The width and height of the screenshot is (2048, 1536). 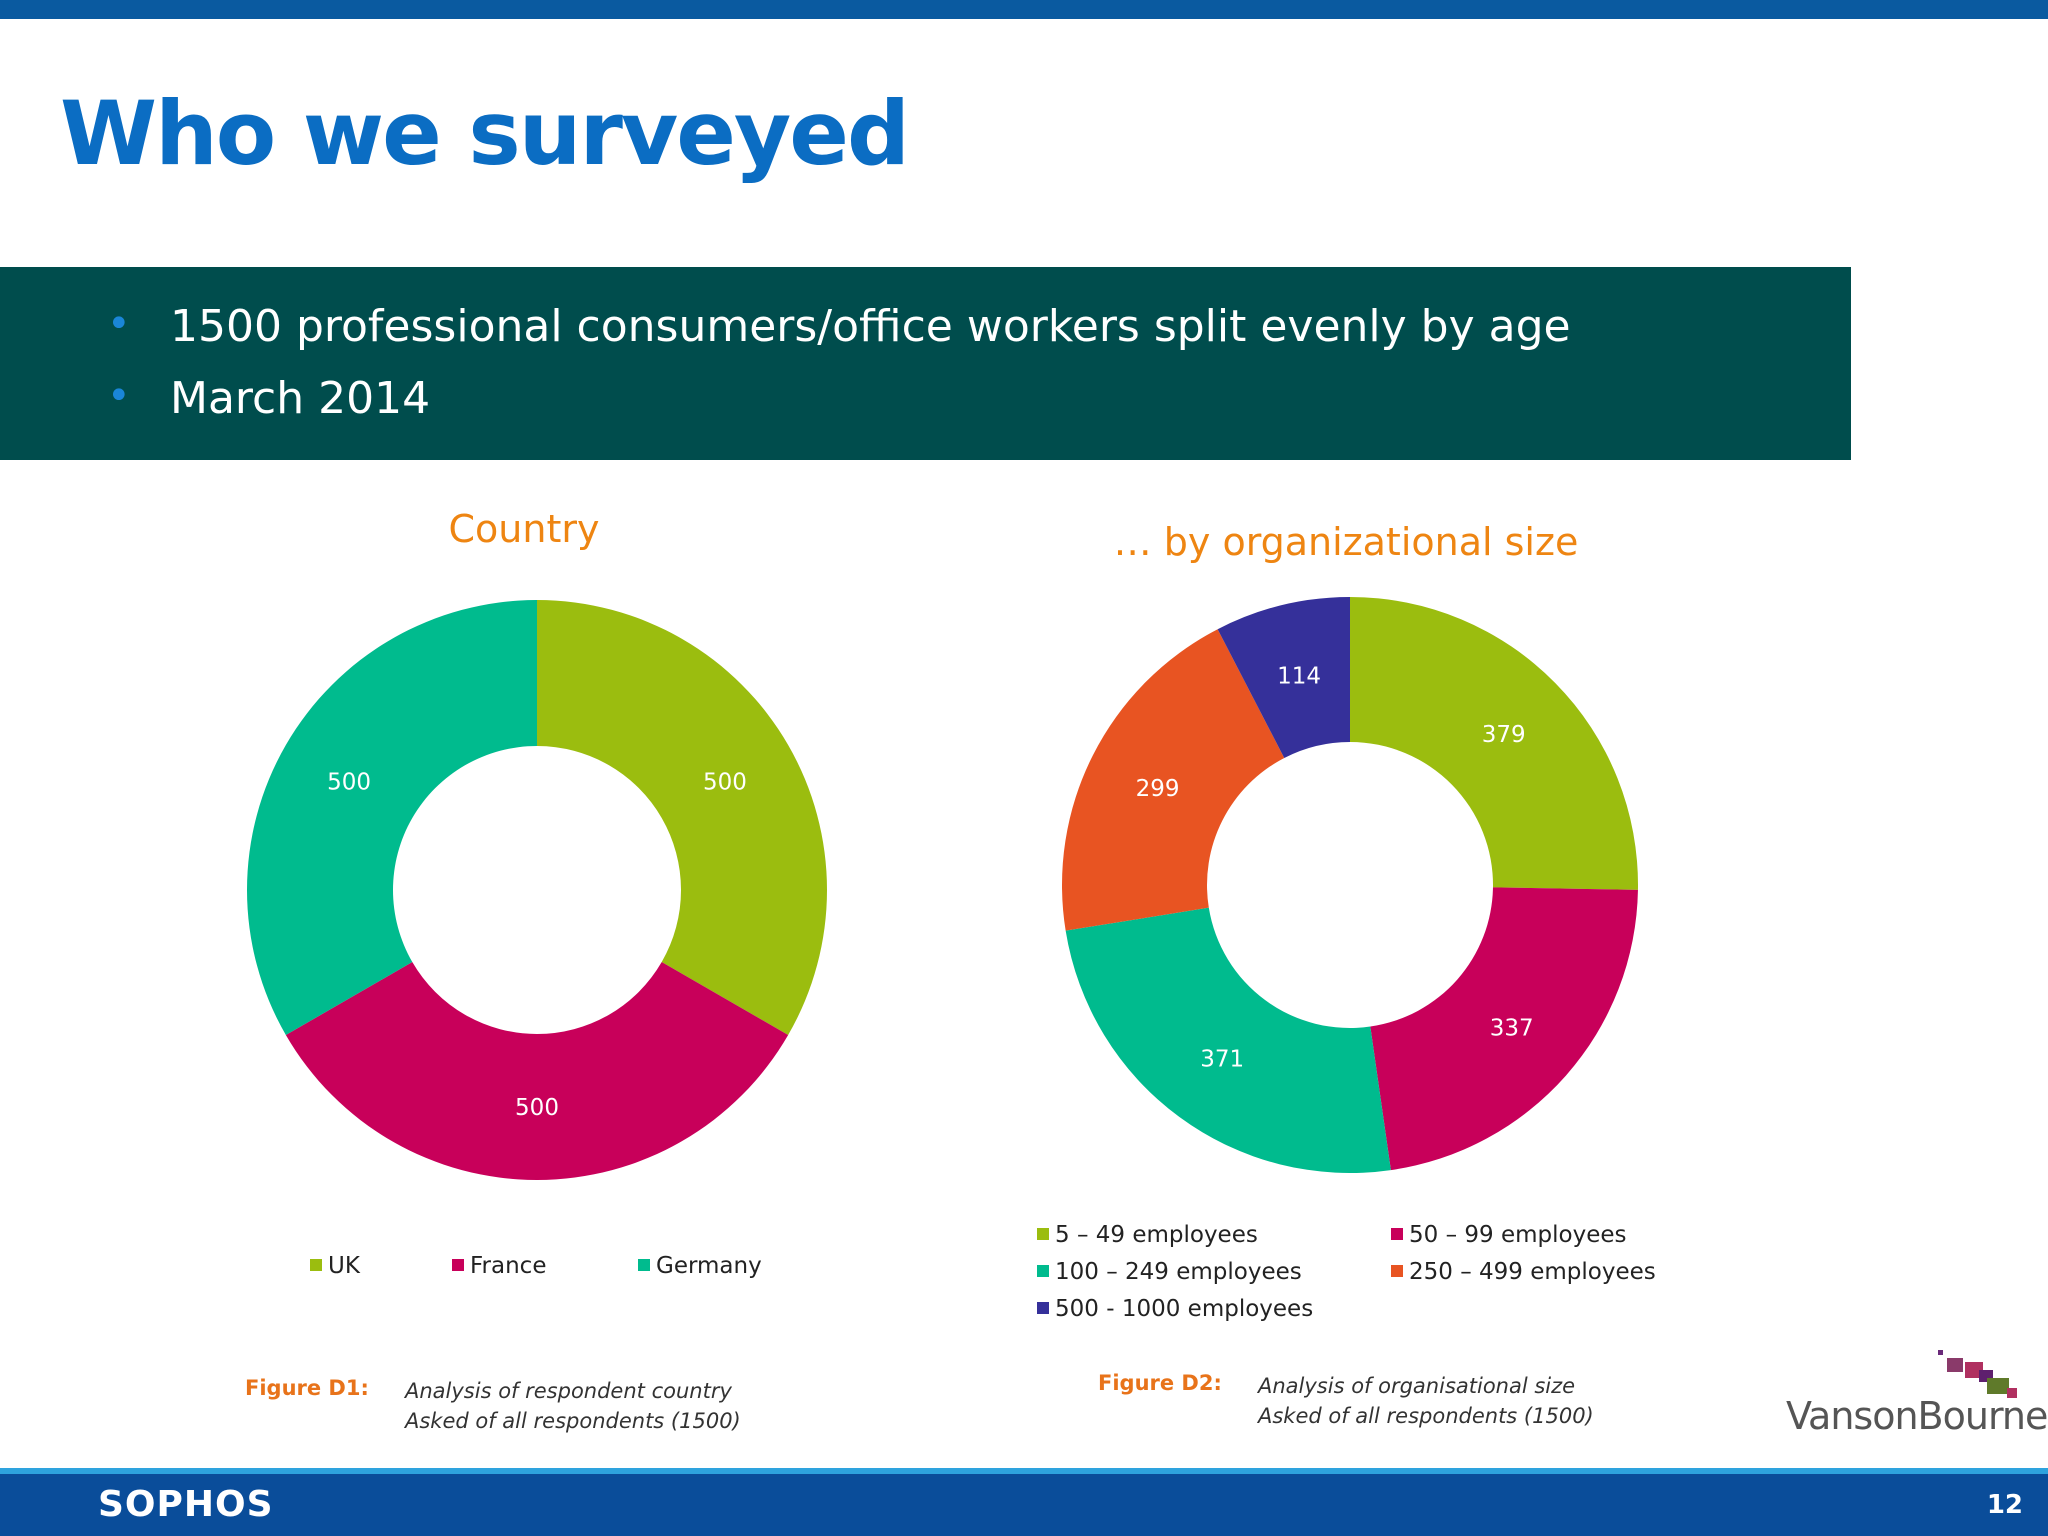 I want to click on donut-slice-label: 337, so click(x=1512, y=1029).